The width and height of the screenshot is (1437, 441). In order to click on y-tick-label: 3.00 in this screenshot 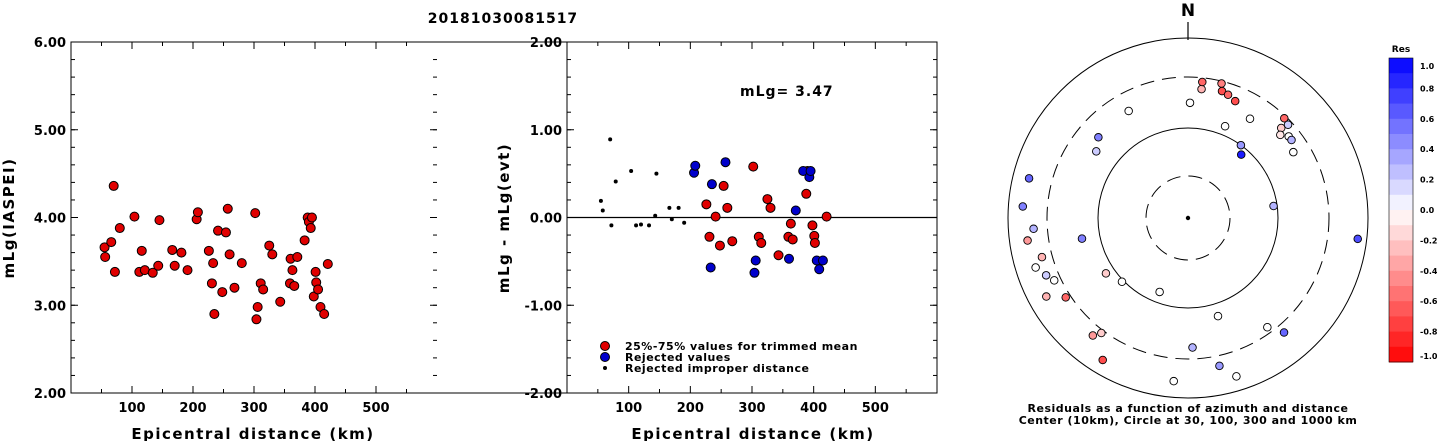, I will do `click(50, 306)`.